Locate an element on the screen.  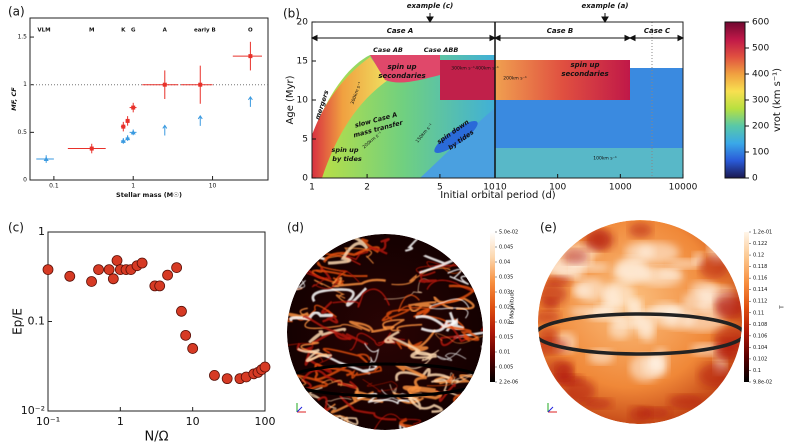
y-tick-label: 20 is located at coordinates (303, 23).